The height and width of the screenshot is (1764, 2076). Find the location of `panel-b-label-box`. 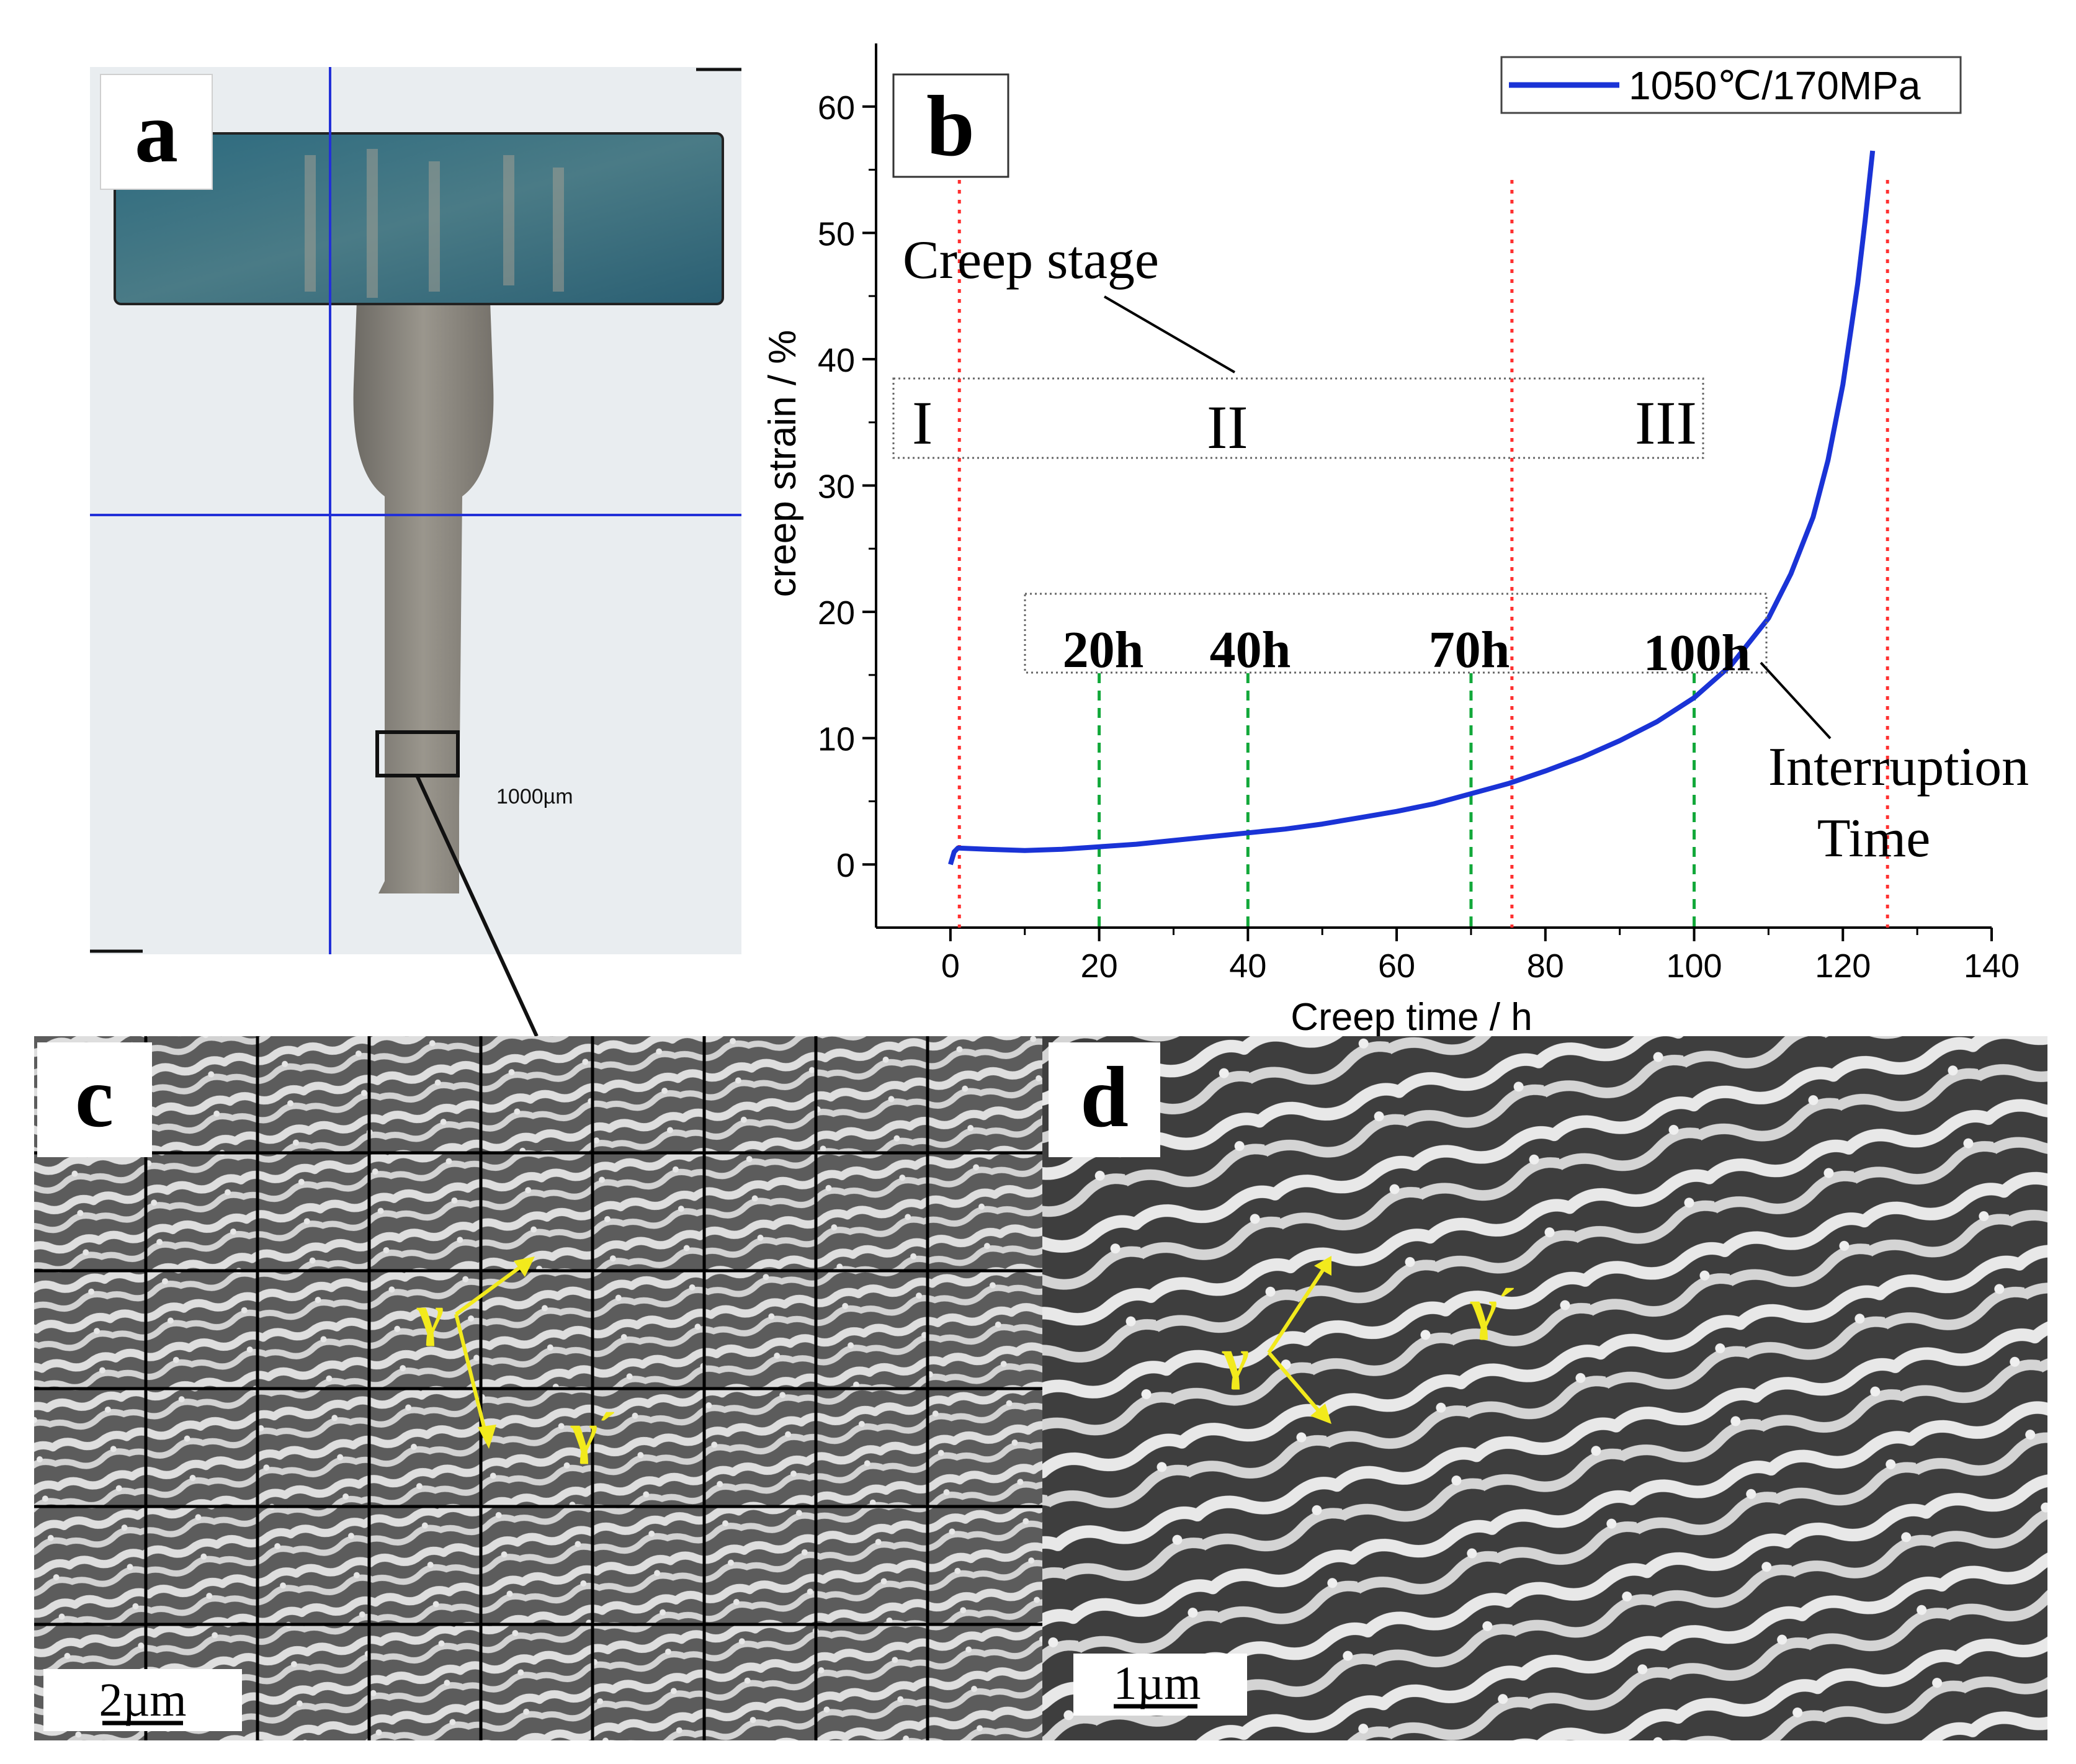

panel-b-label-box is located at coordinates (950, 125).